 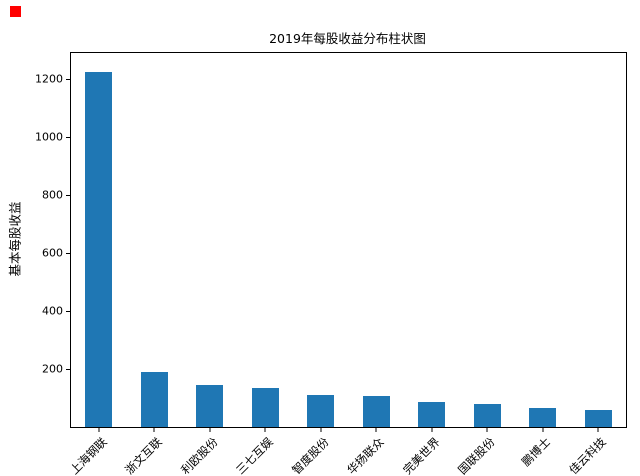 What do you see at coordinates (536, 452) in the screenshot?
I see `x-tick-label: 鹏博士` at bounding box center [536, 452].